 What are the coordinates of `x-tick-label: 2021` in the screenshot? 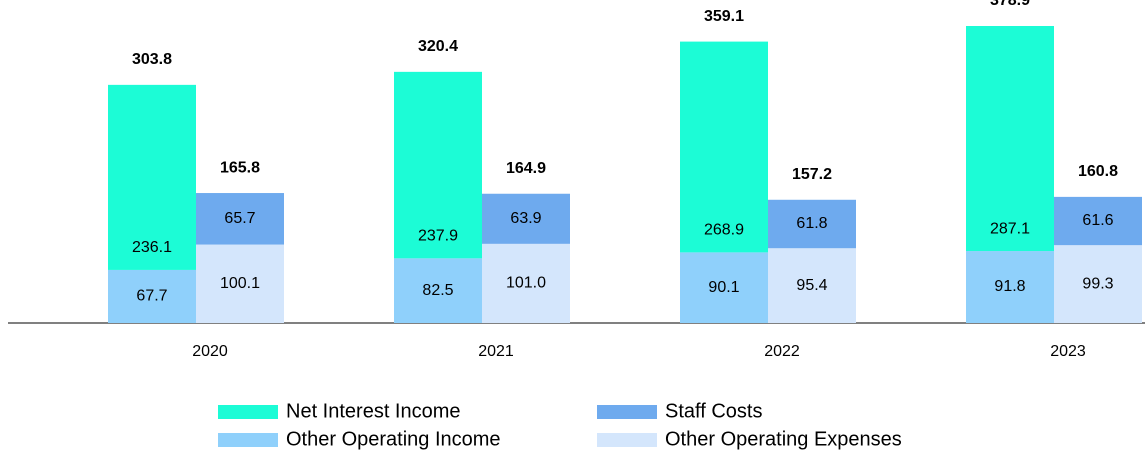 It's located at (496, 351).